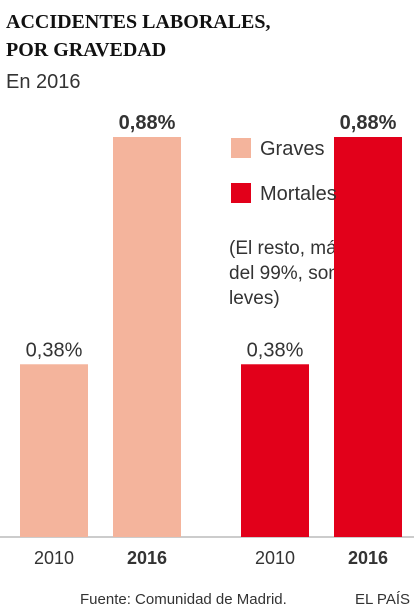  Describe the element at coordinates (298, 194) in the screenshot. I see `legend-label: Mortales` at that location.